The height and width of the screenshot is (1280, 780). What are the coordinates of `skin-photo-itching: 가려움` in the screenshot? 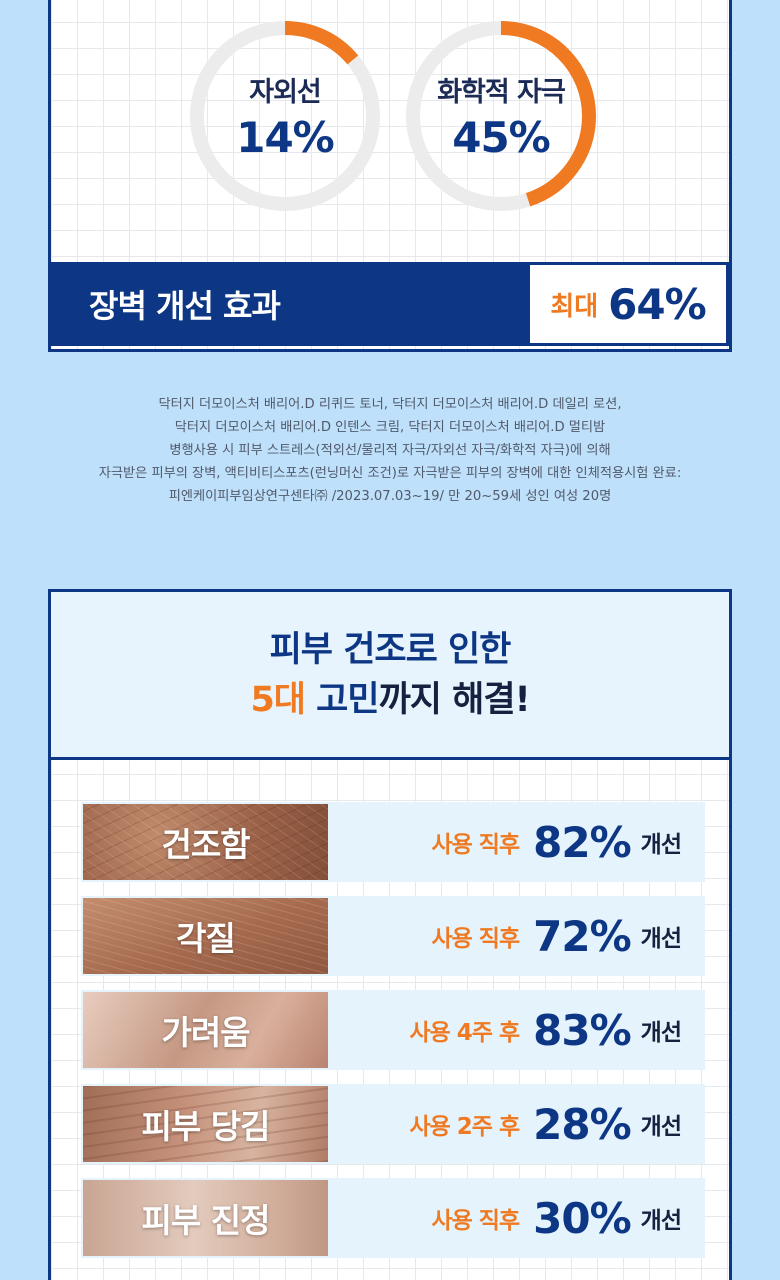 It's located at (205, 1030).